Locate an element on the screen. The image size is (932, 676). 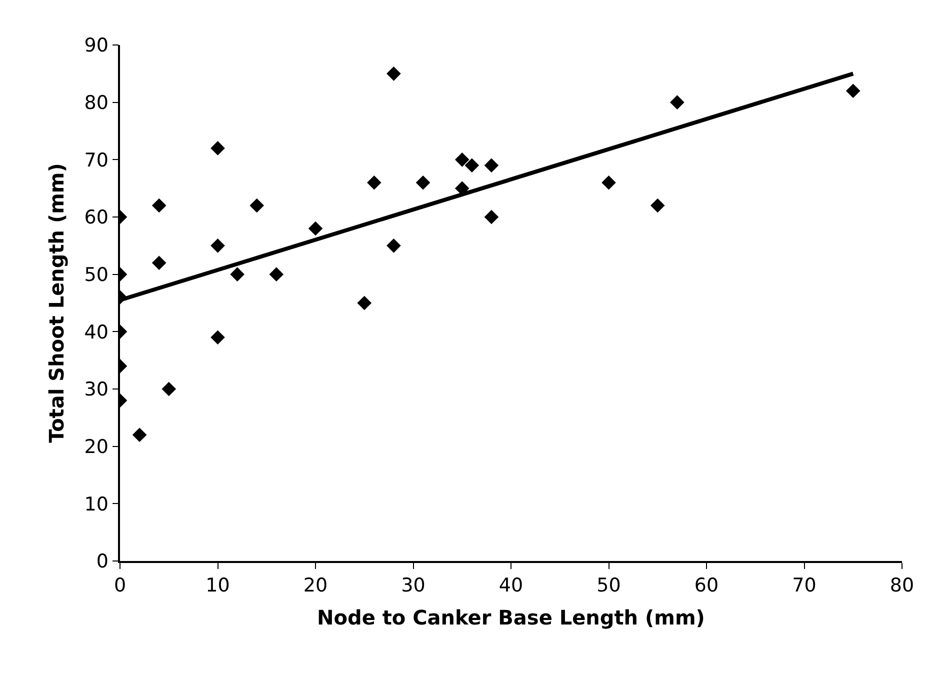
x-tick-label: 50 is located at coordinates (608, 585).